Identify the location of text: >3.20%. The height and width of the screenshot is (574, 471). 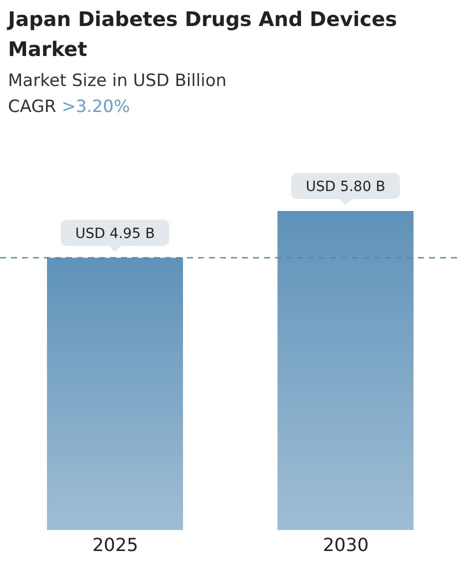
(96, 107).